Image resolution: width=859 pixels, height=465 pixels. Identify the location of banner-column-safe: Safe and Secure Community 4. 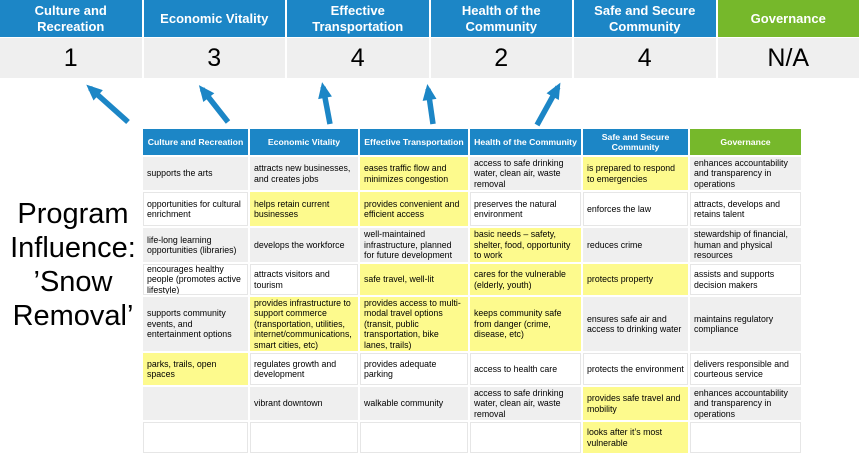
(645, 39).